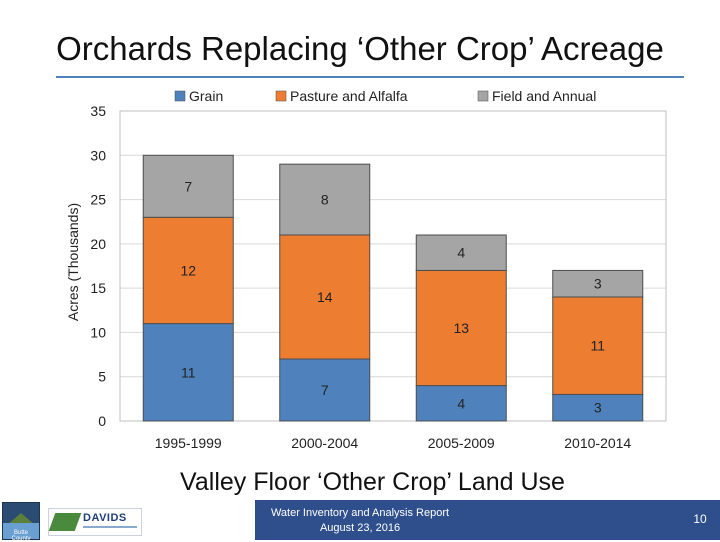  I want to click on county-logo: Butte County, so click(21, 522).